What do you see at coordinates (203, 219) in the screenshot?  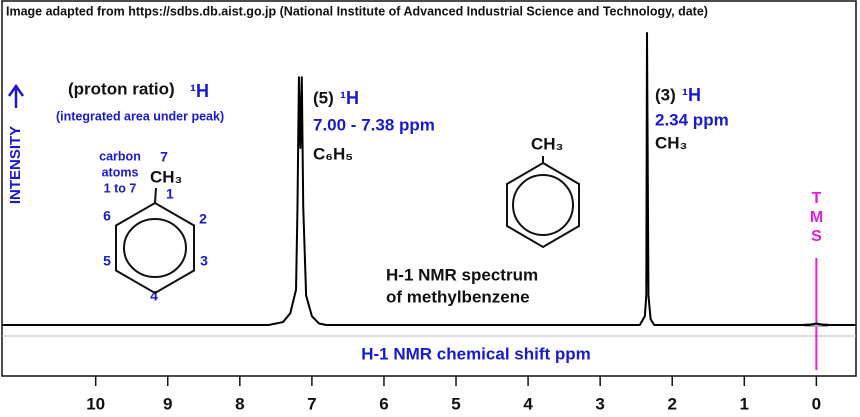 I see `atom-label: 2` at bounding box center [203, 219].